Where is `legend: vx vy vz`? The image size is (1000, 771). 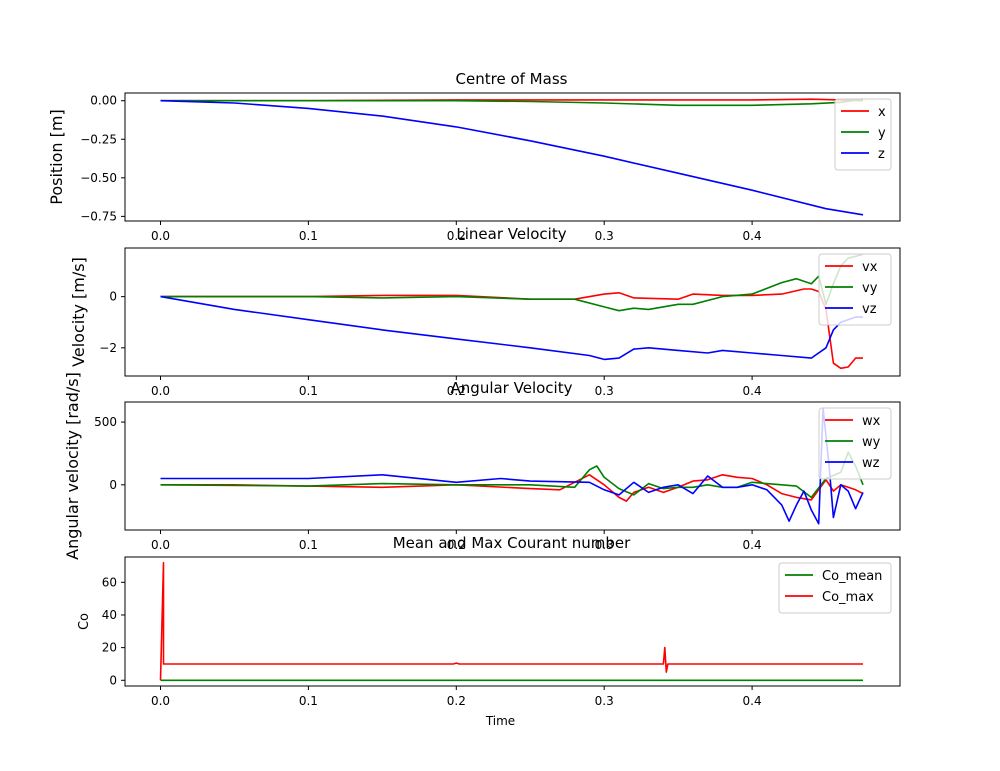
legend: vx vy vz is located at coordinates (855, 289).